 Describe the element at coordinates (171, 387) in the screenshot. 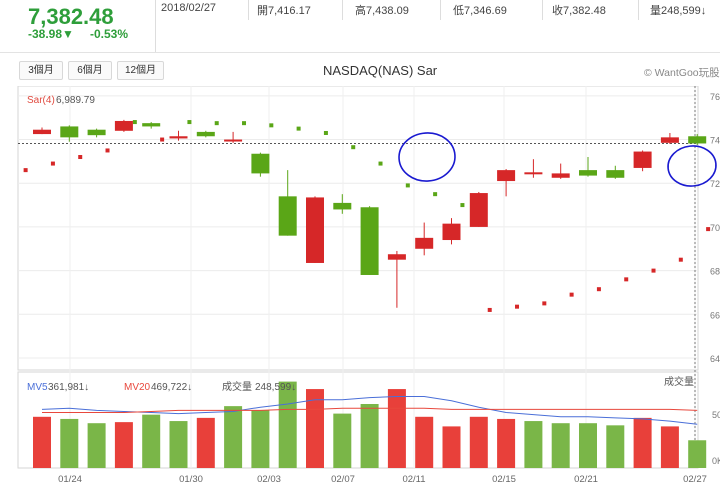

I see `mv20-value: 469,722↓` at that location.